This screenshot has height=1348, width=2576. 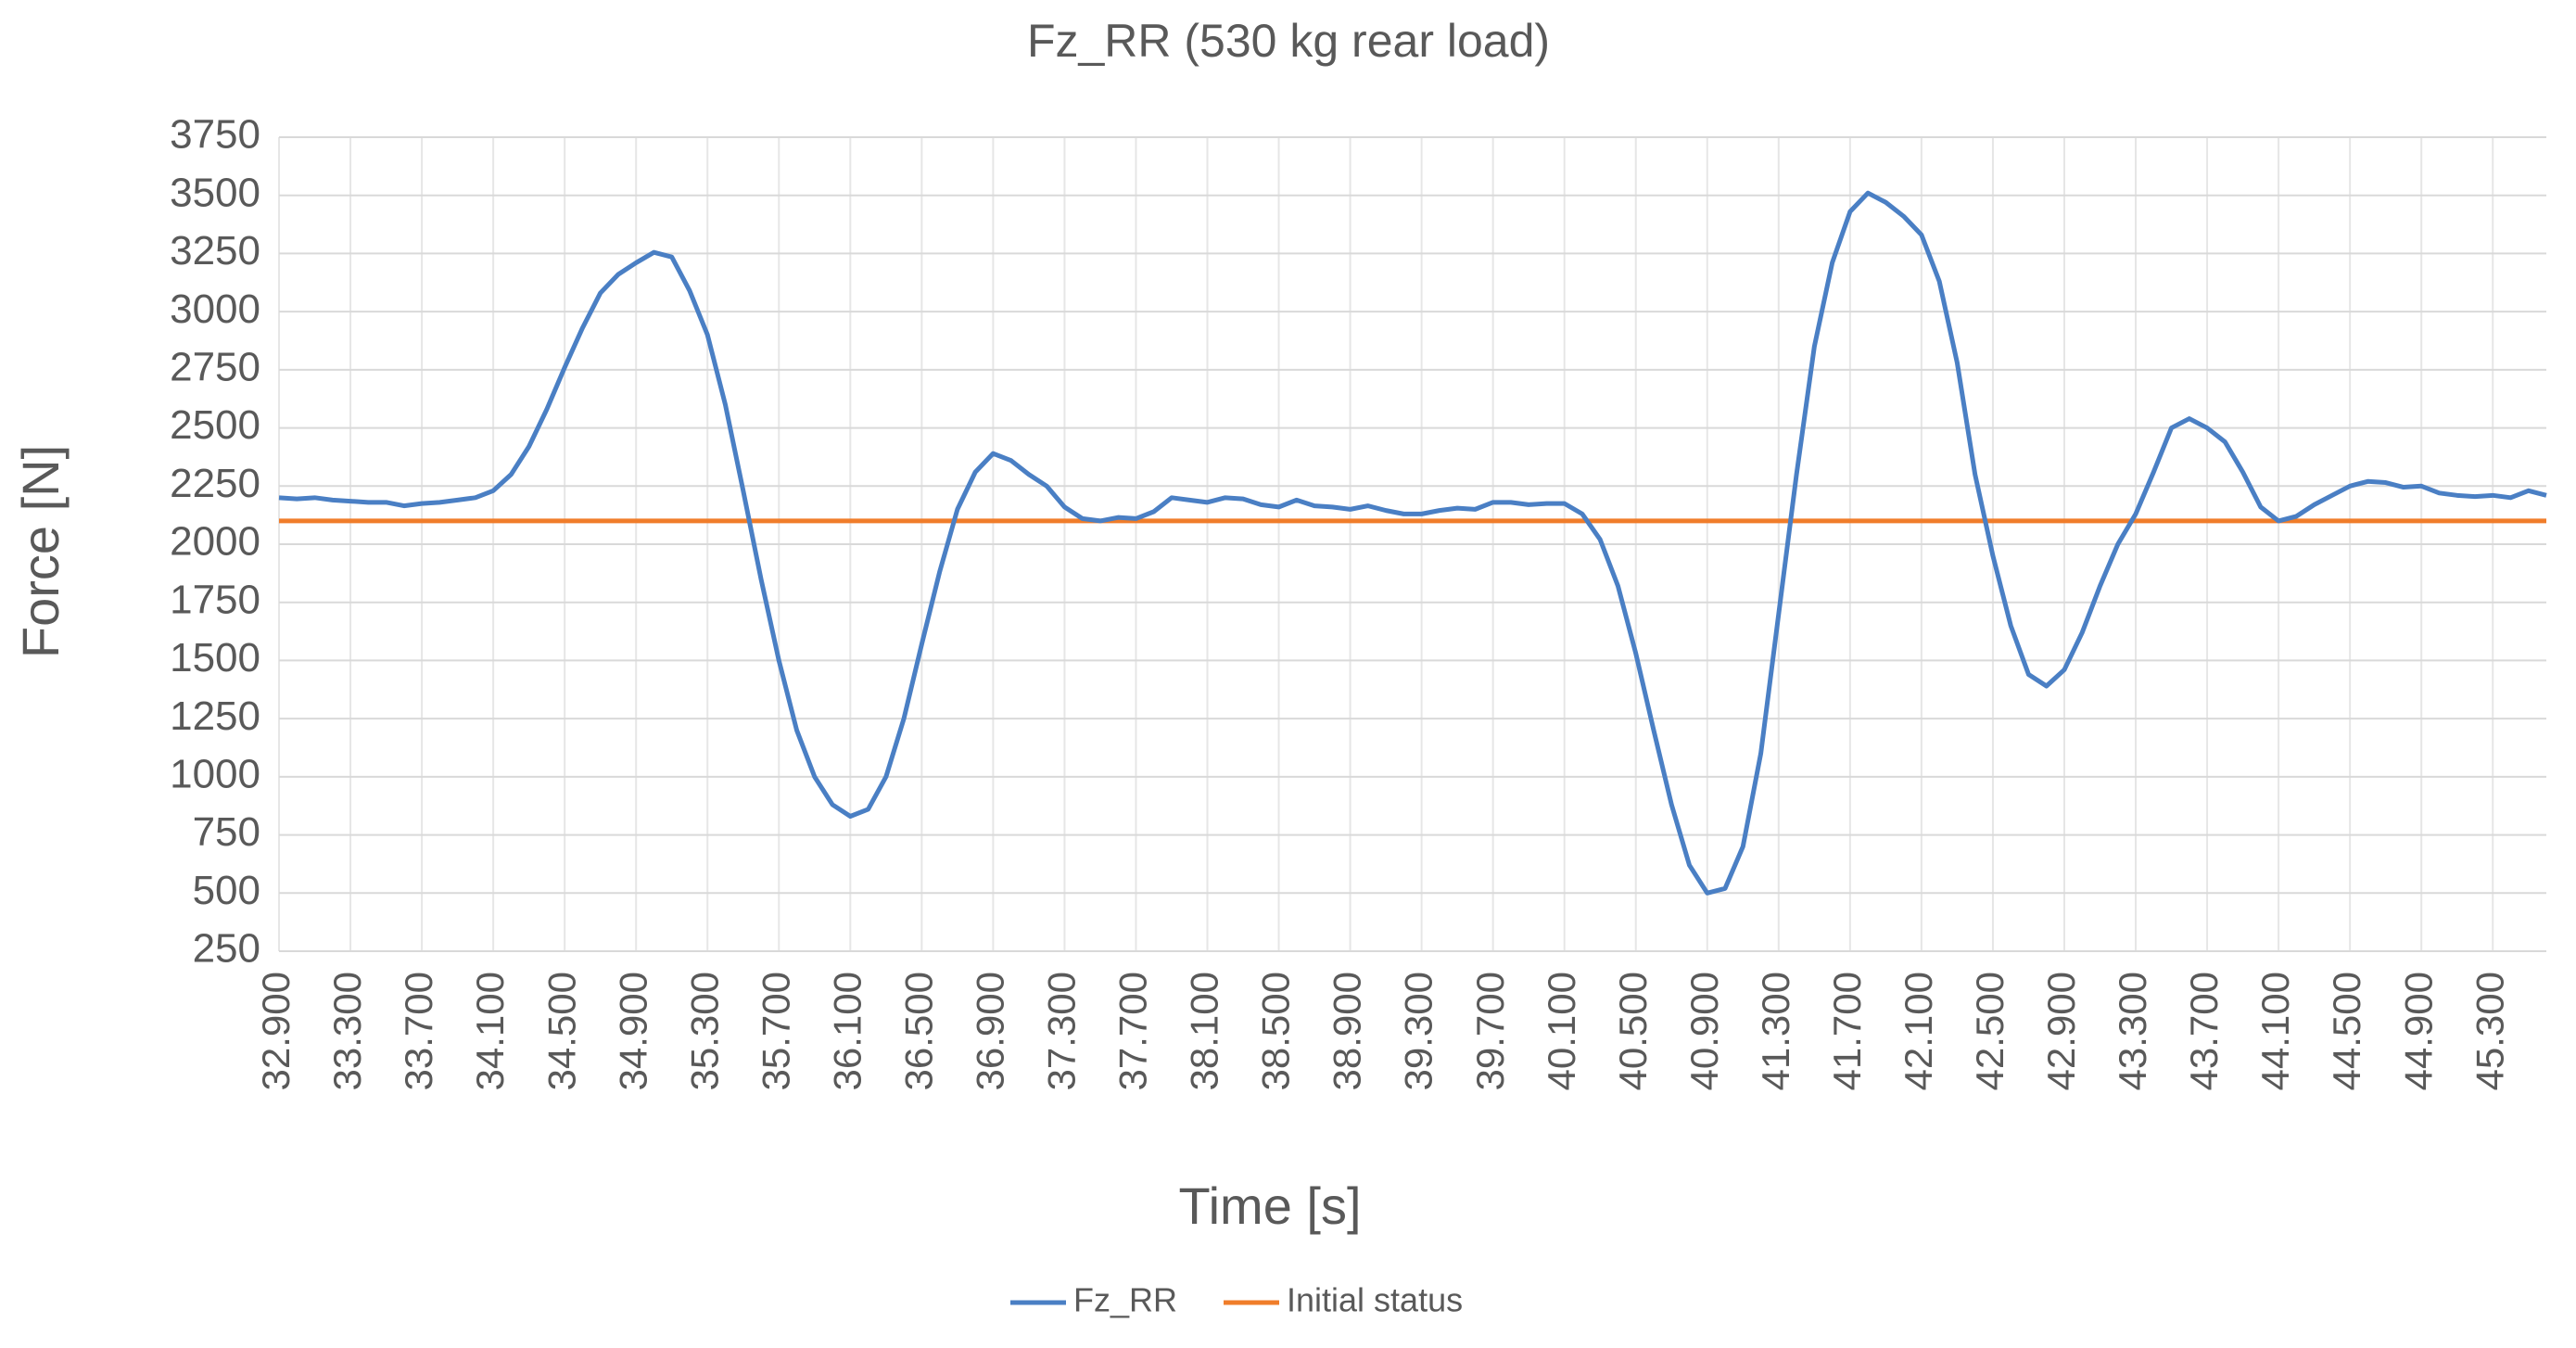 What do you see at coordinates (775, 1031) in the screenshot?
I see `x-tick-label: 35.700` at bounding box center [775, 1031].